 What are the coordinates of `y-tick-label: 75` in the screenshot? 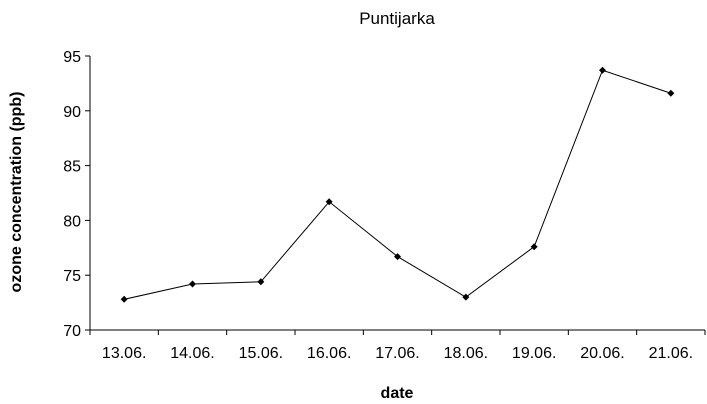 It's located at (72, 276).